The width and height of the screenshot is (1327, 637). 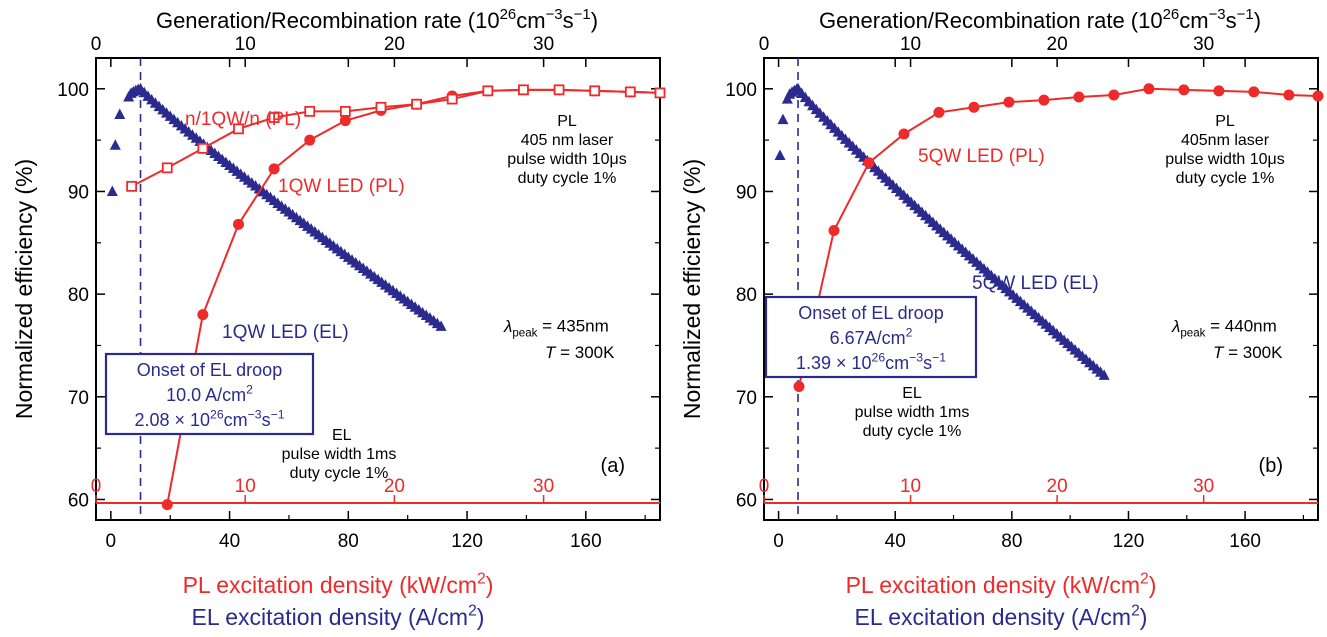 What do you see at coordinates (1035, 283) in the screenshot?
I see `series-label-el: 5QW LED (EL)` at bounding box center [1035, 283].